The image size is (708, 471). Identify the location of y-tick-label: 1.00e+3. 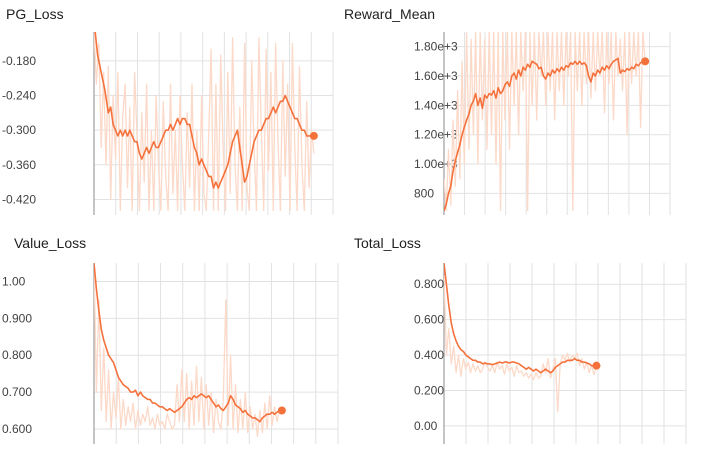
(436, 164).